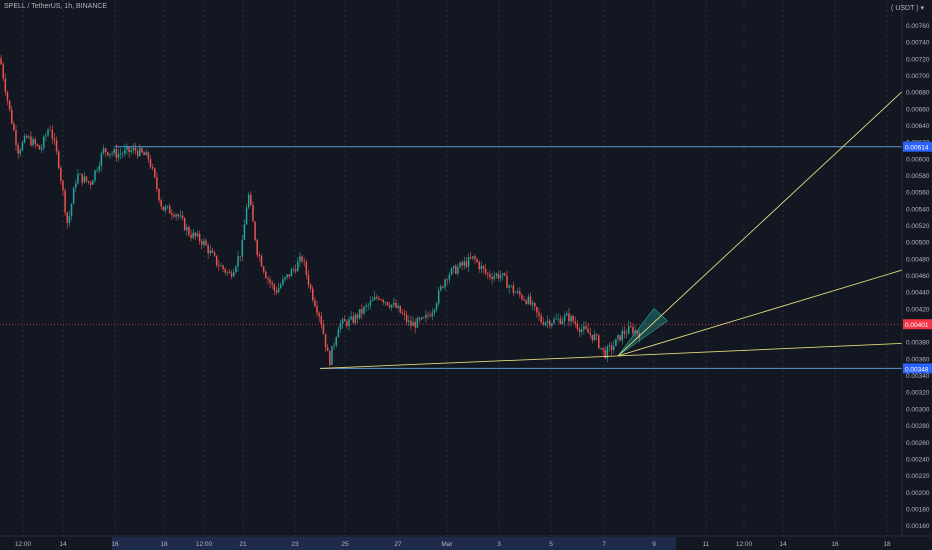  I want to click on x-tick-label: 16, so click(835, 544).